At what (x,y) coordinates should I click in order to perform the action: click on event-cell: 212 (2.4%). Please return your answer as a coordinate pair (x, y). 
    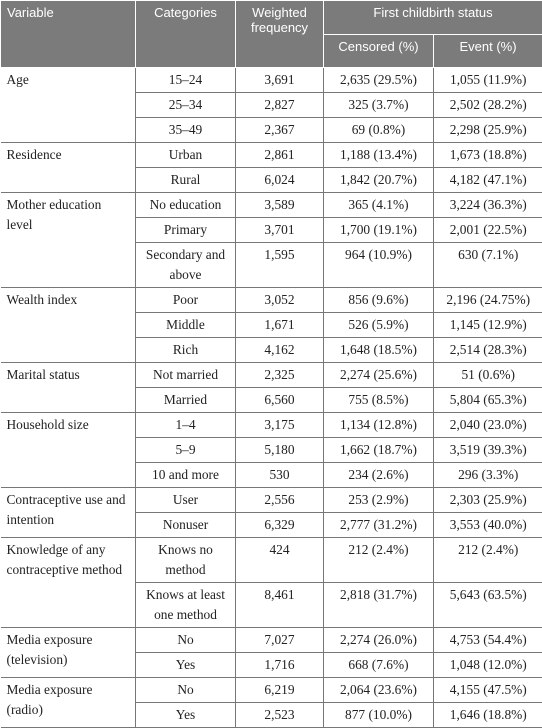
    Looking at the image, I should click on (488, 560).